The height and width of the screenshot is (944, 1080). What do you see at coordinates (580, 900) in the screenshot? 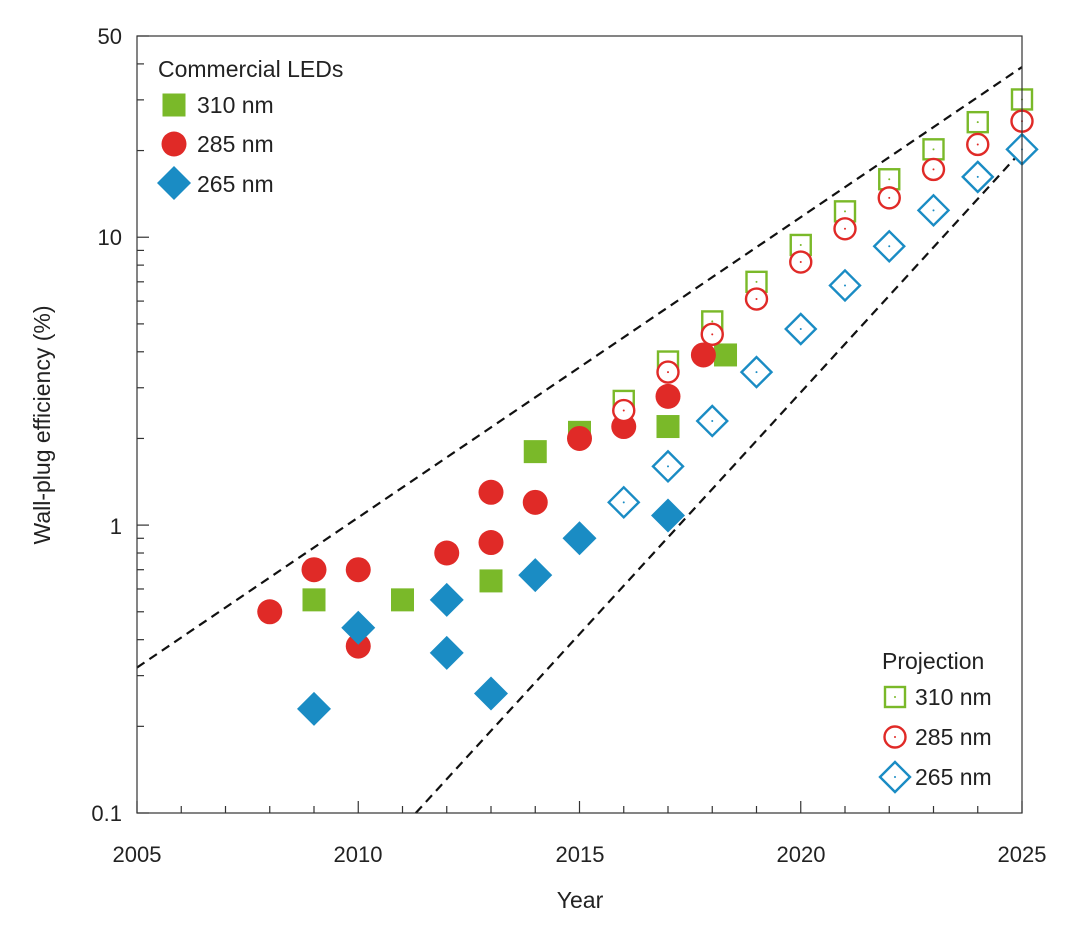
I see `x-axis-label: Year` at bounding box center [580, 900].